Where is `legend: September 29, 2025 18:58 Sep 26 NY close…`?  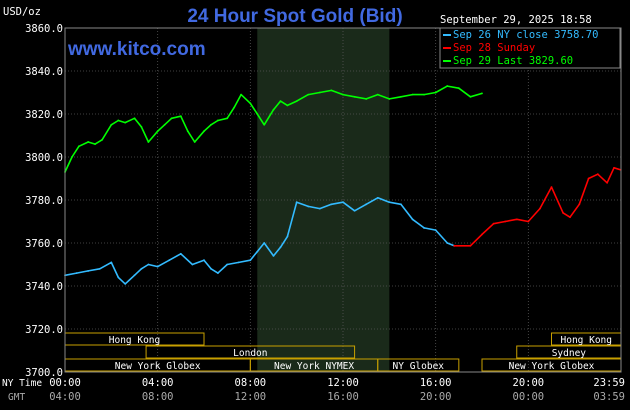
legend: September 29, 2025 18:58 Sep 26 NY close… is located at coordinates (530, 41).